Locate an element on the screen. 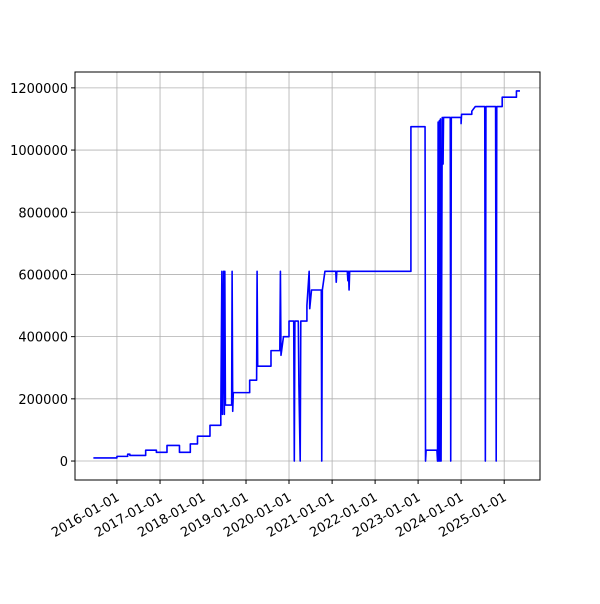 Image resolution: width=600 pixels, height=604 pixels. y-tick-label: 200000 is located at coordinates (43, 400).